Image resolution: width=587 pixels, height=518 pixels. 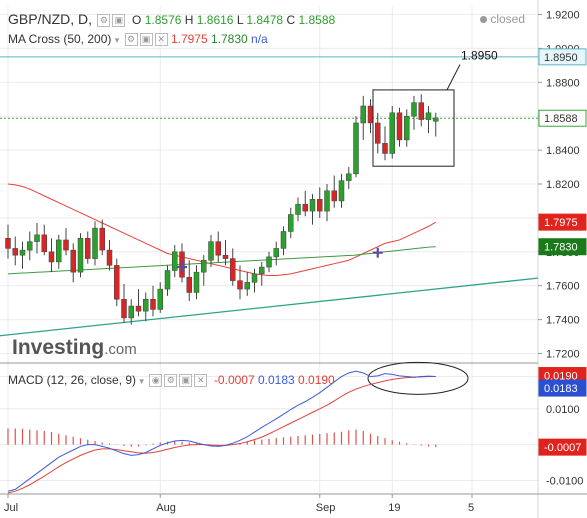 What do you see at coordinates (265, 20) in the screenshot?
I see `low-value: 1.8478` at bounding box center [265, 20].